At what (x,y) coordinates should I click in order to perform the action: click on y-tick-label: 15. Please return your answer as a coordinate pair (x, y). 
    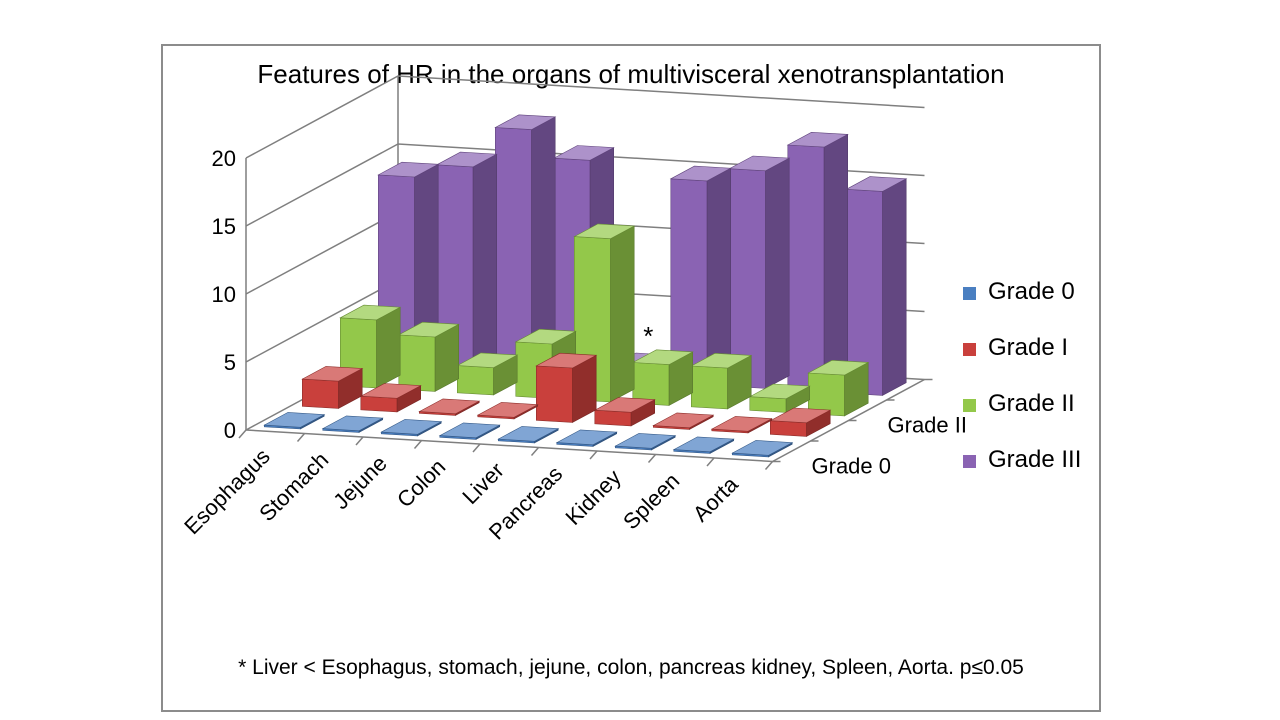
    Looking at the image, I should click on (224, 226).